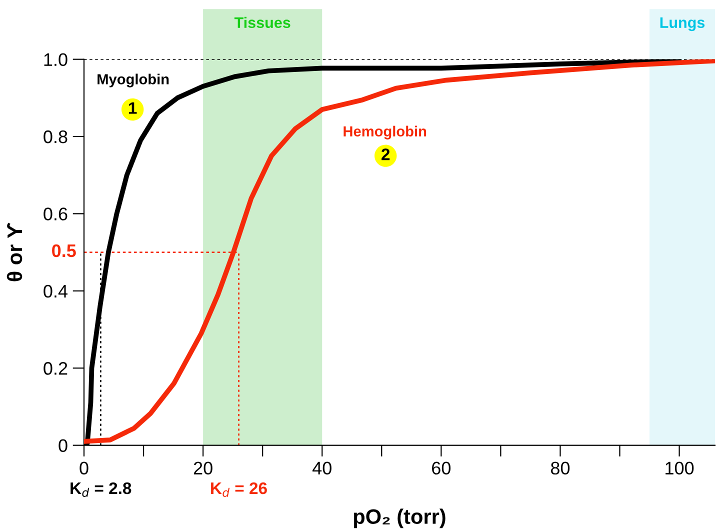 This screenshot has height=531, width=716. Describe the element at coordinates (14, 252) in the screenshot. I see `y-axis-title: θ or ϒ` at that location.